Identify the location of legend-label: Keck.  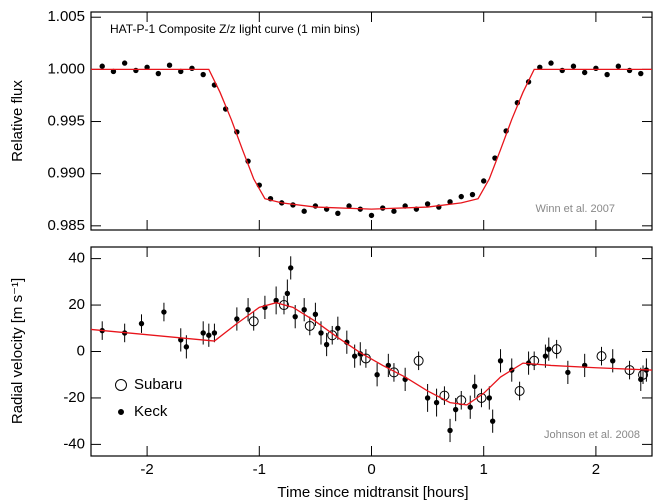
(151, 411).